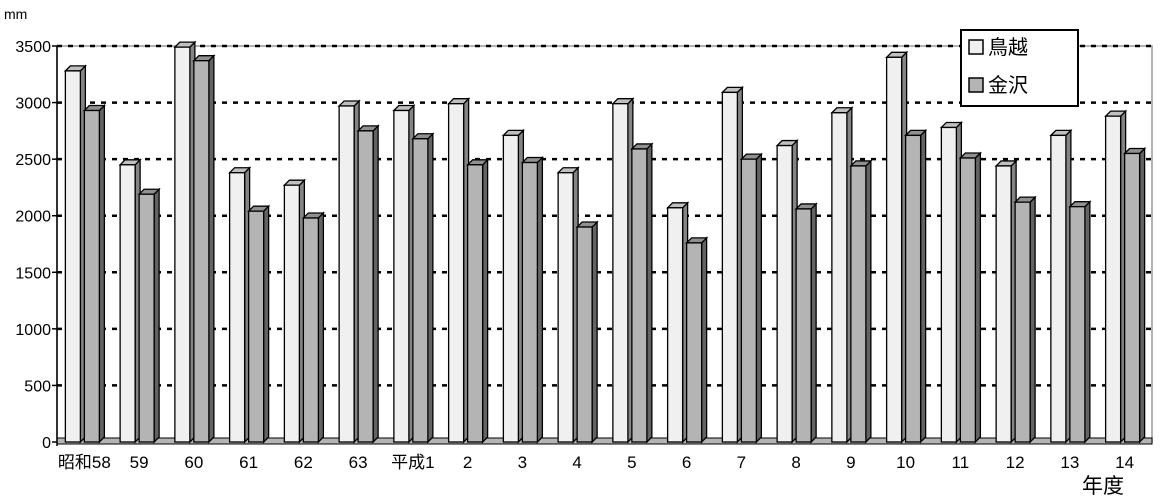  I want to click on x-tick-label: 昭和58, so click(84, 462).